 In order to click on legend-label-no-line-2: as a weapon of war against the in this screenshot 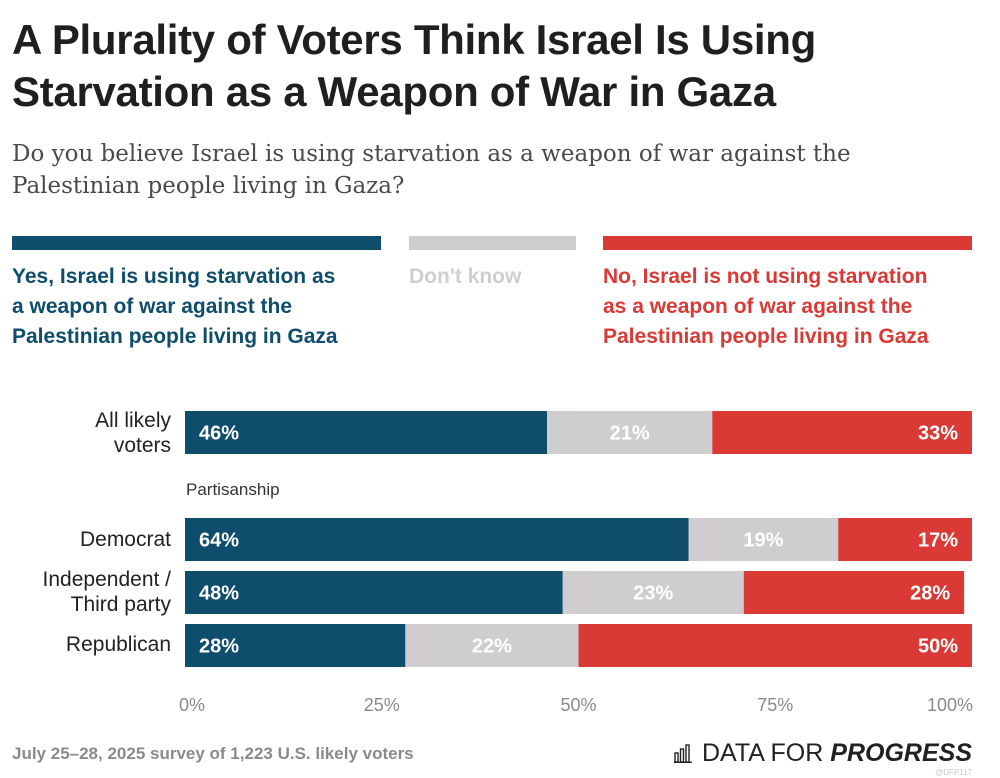, I will do `click(758, 306)`.